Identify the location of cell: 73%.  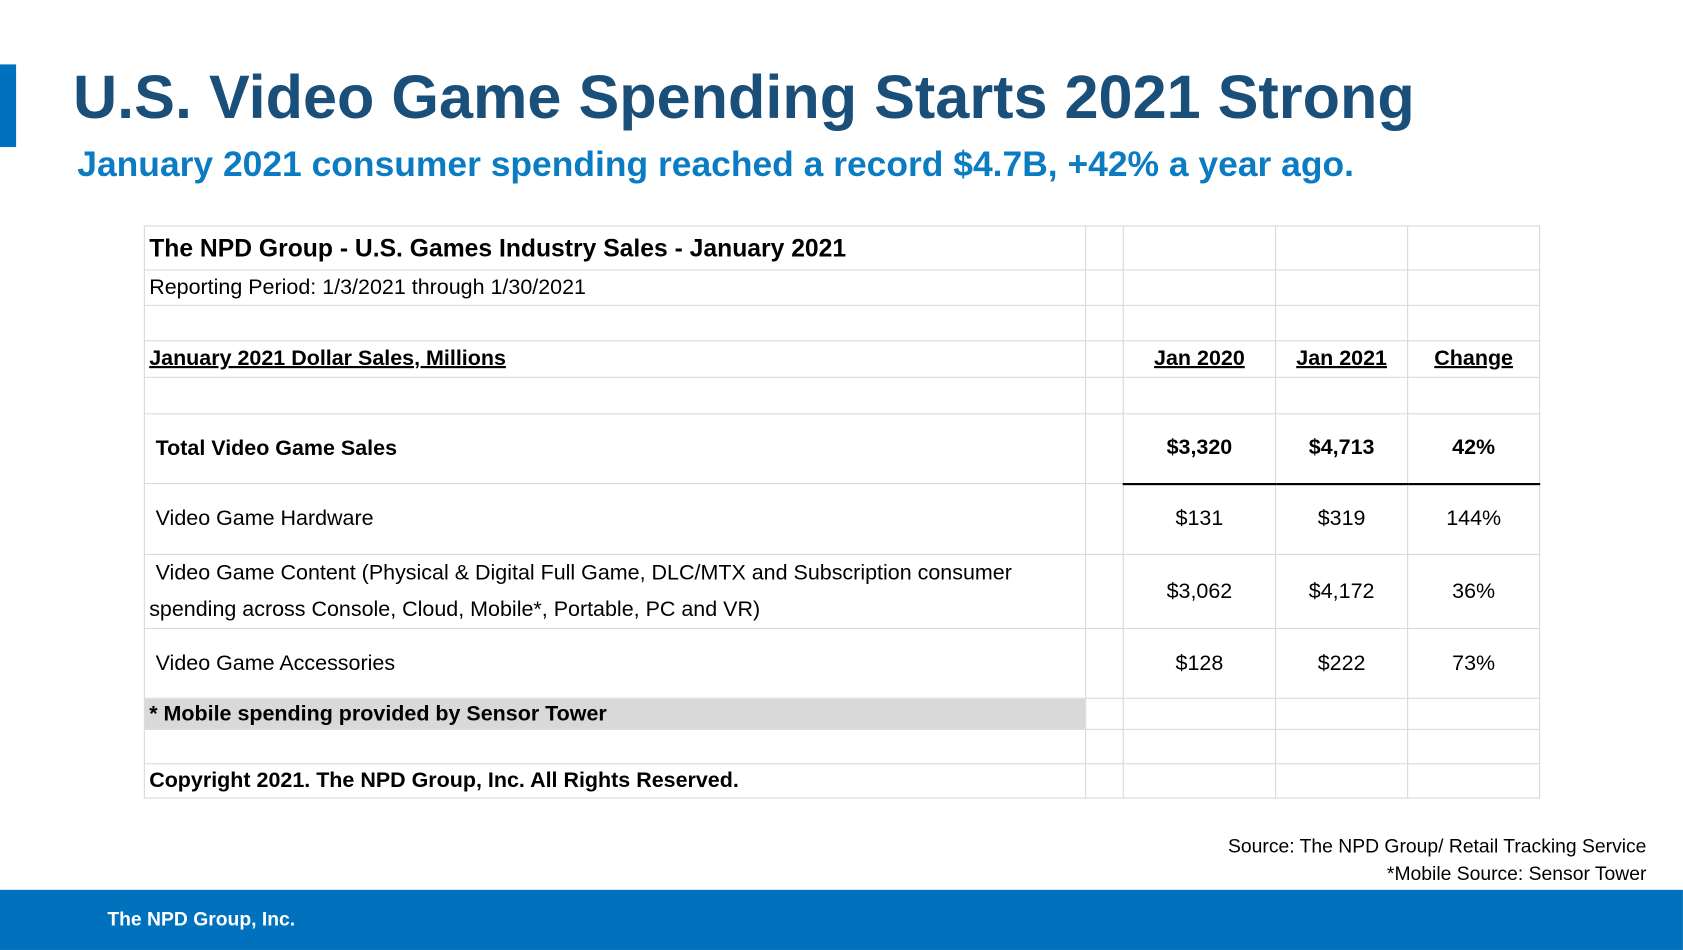
(1474, 663).